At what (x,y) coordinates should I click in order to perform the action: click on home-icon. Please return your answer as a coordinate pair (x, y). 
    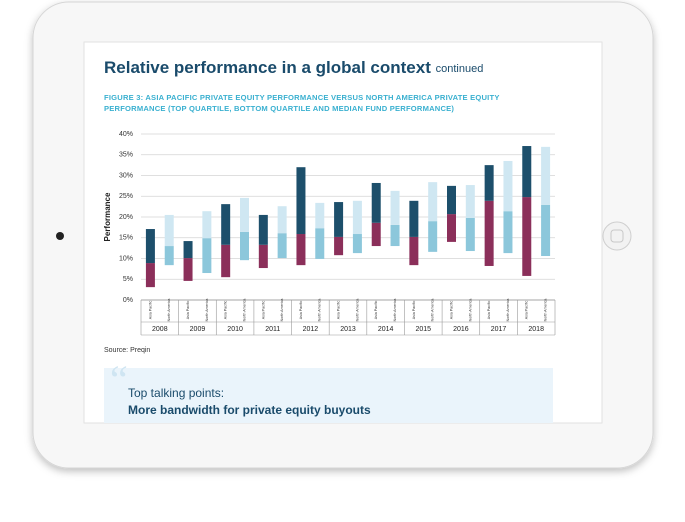
    Looking at the image, I should click on (617, 236).